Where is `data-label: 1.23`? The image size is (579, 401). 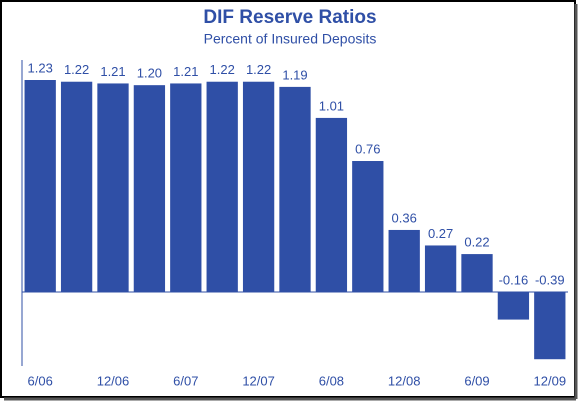
data-label: 1.23 is located at coordinates (40, 67).